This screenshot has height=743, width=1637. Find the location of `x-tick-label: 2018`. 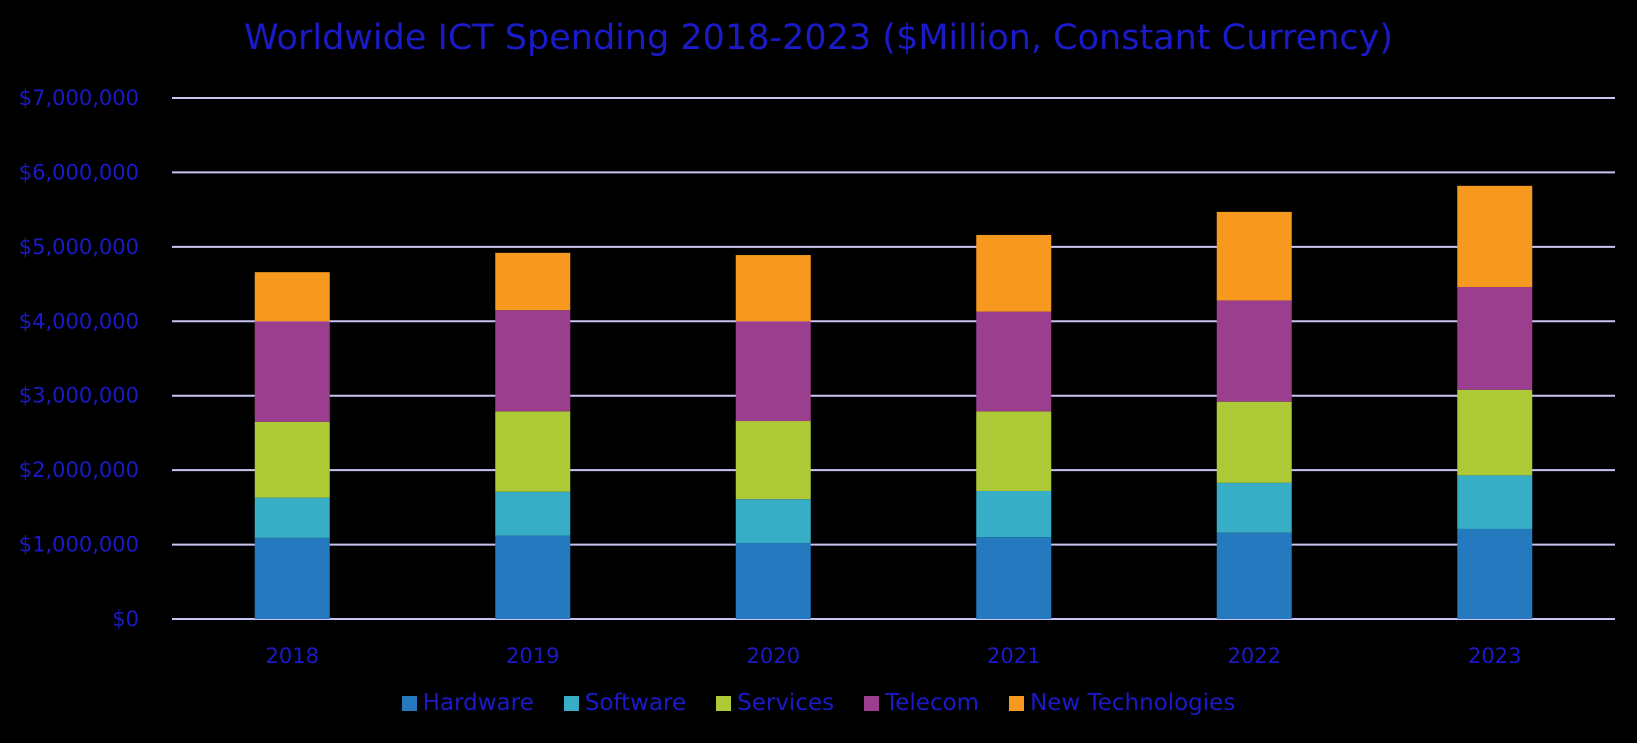

x-tick-label: 2018 is located at coordinates (292, 656).